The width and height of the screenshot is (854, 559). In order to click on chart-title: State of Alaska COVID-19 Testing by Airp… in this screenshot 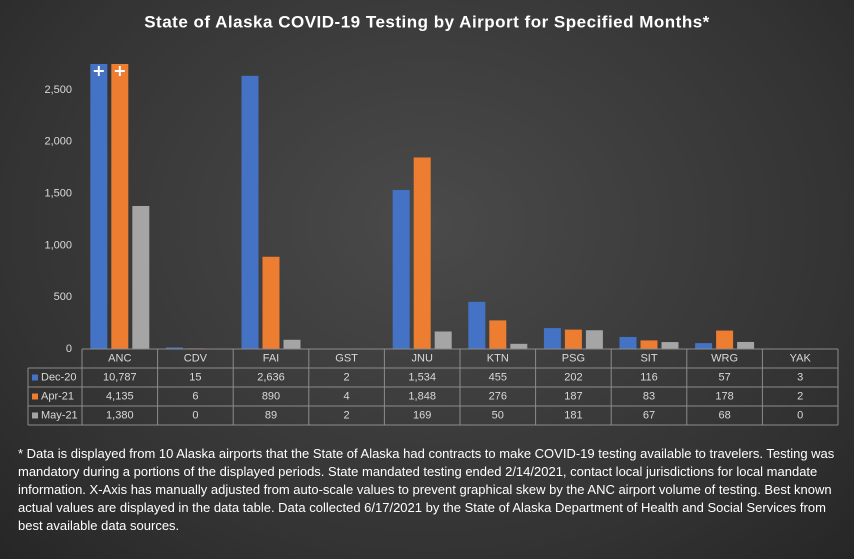, I will do `click(427, 21)`.